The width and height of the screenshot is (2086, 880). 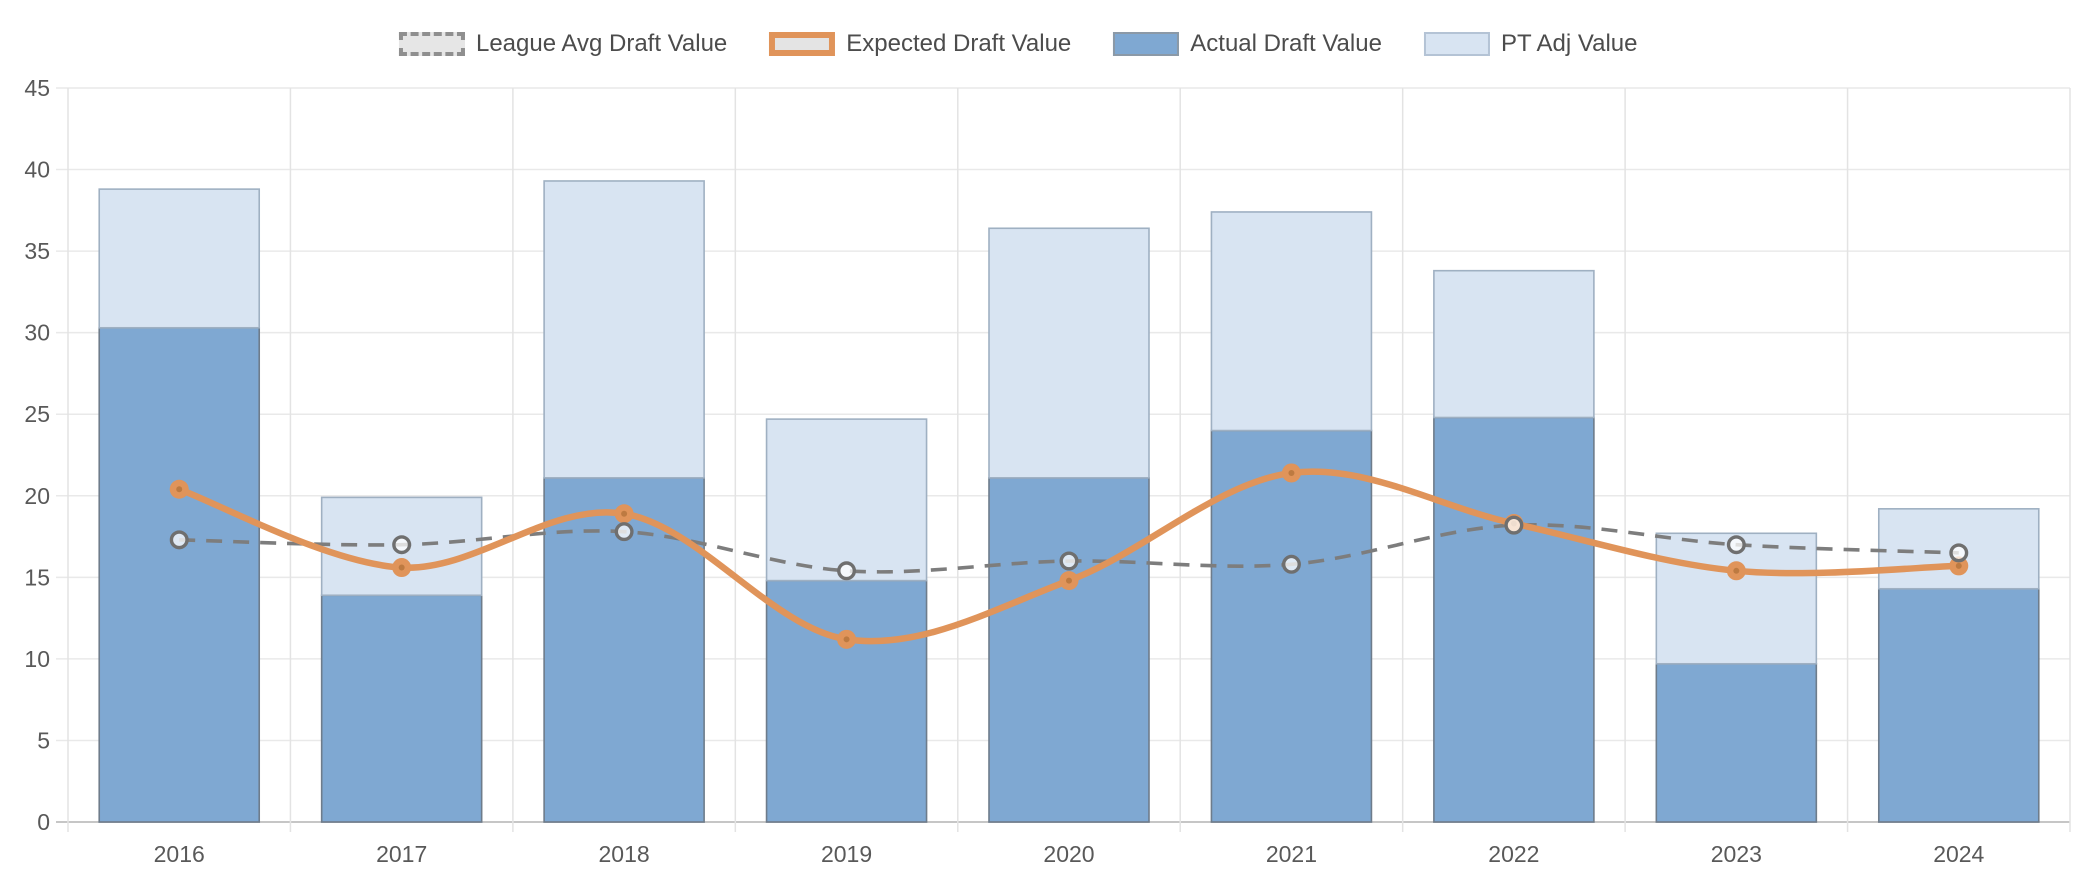 I want to click on legend-label: Actual Draft Value, so click(x=1286, y=43).